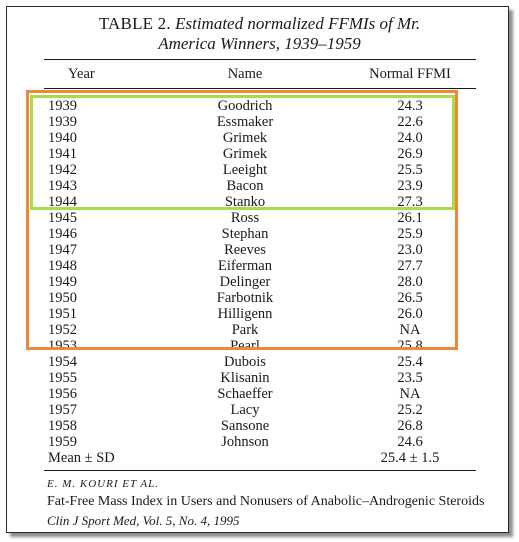 The height and width of the screenshot is (542, 519). I want to click on table-cell-year: 1957, so click(62, 410).